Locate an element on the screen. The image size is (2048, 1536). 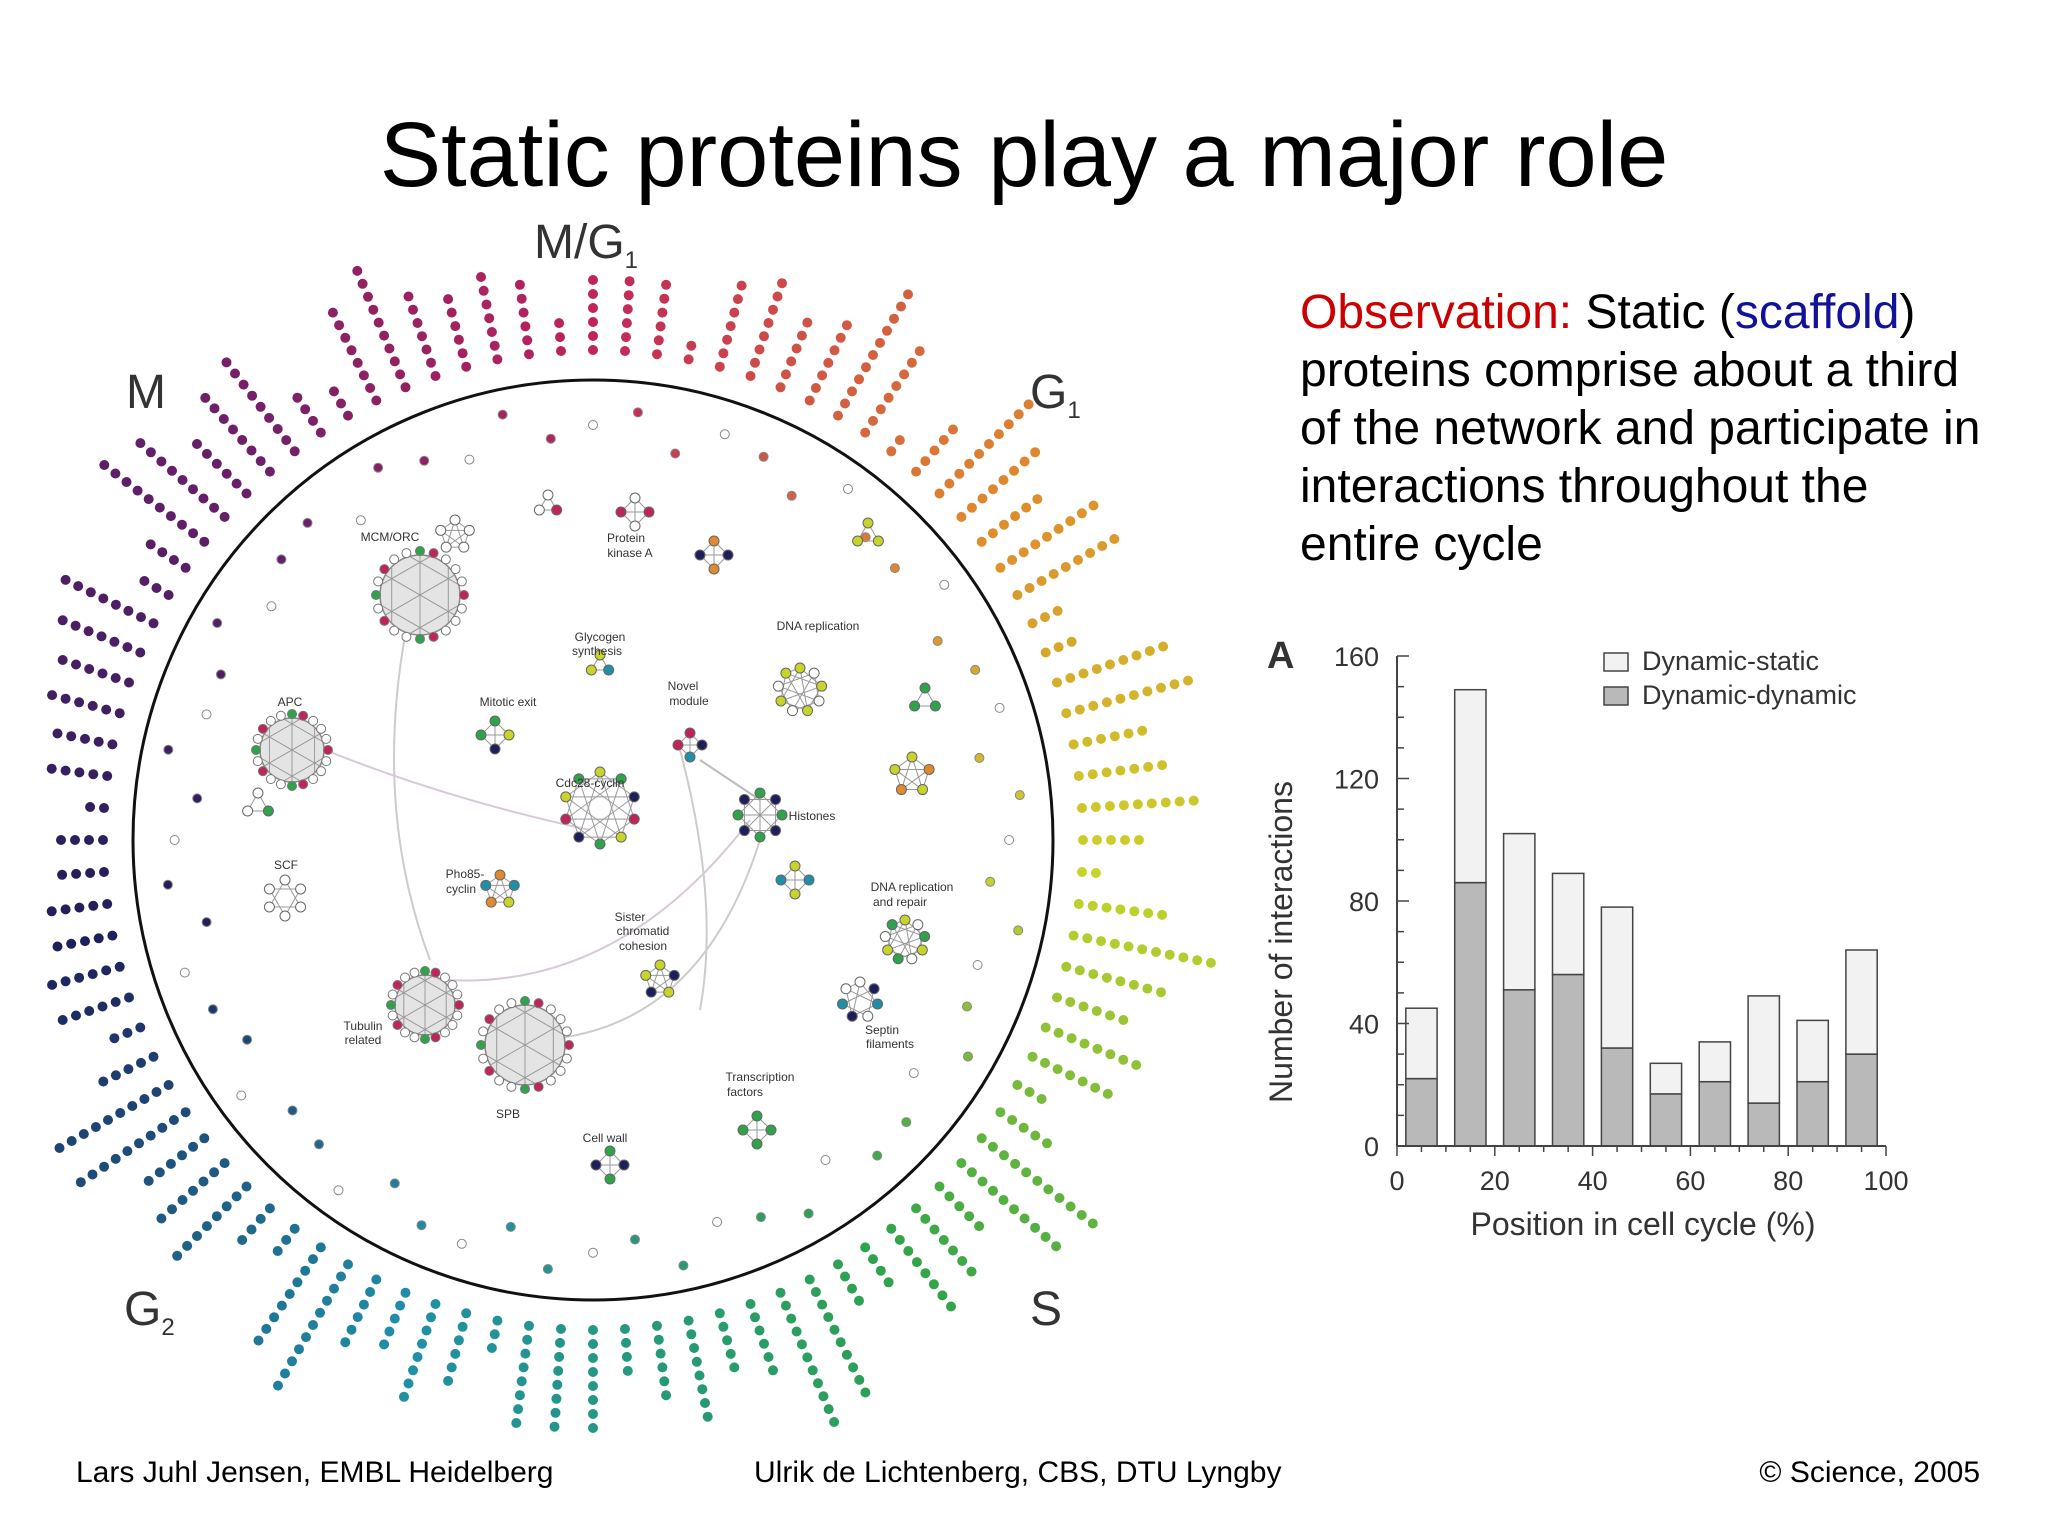
module-label-tubulin-related: Tubulin is located at coordinates (363, 1026).